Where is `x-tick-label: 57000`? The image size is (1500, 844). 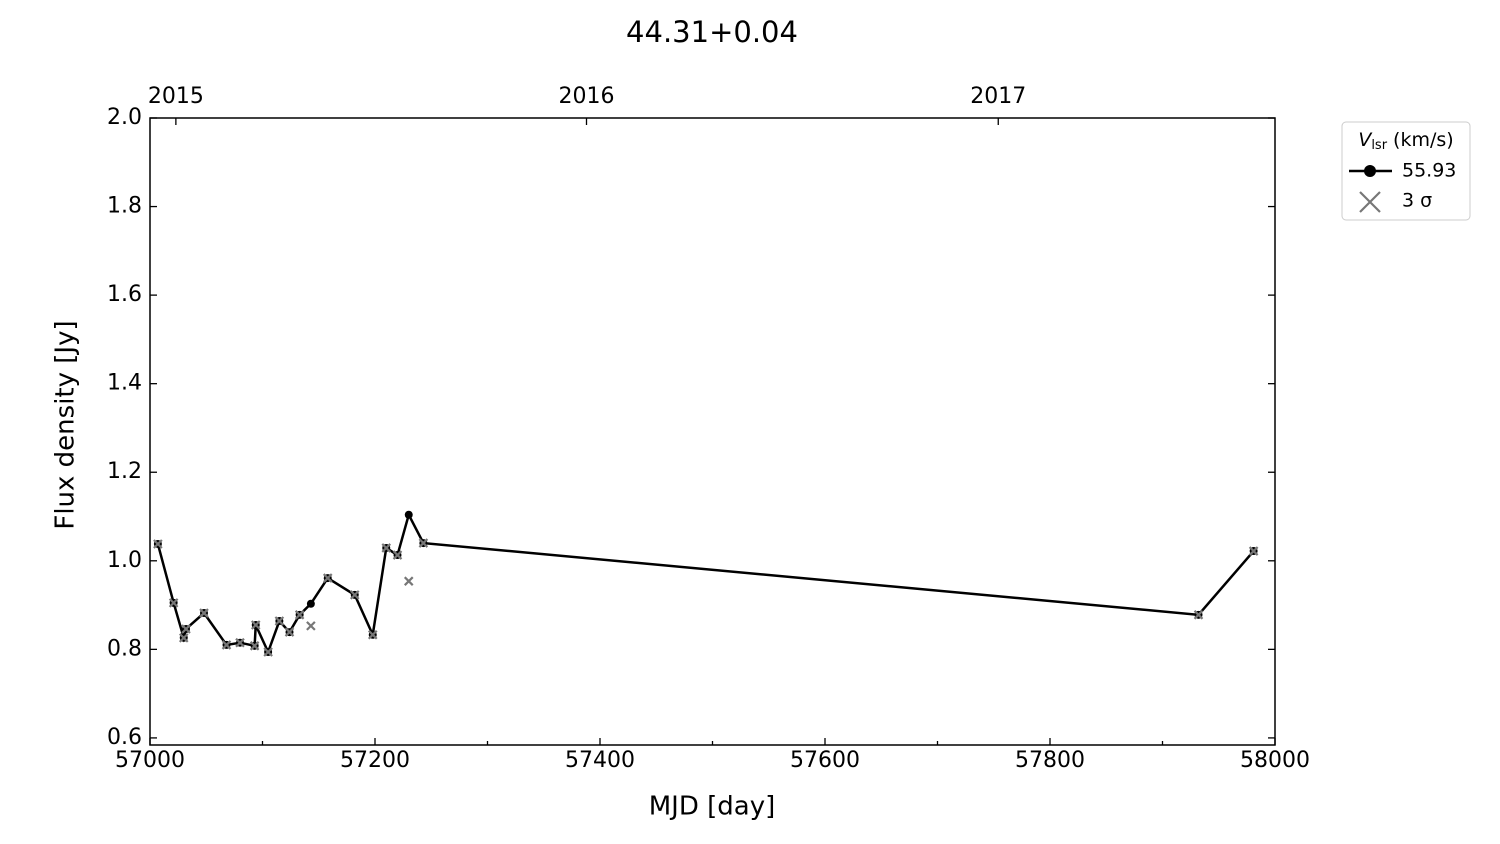 x-tick-label: 57000 is located at coordinates (150, 760).